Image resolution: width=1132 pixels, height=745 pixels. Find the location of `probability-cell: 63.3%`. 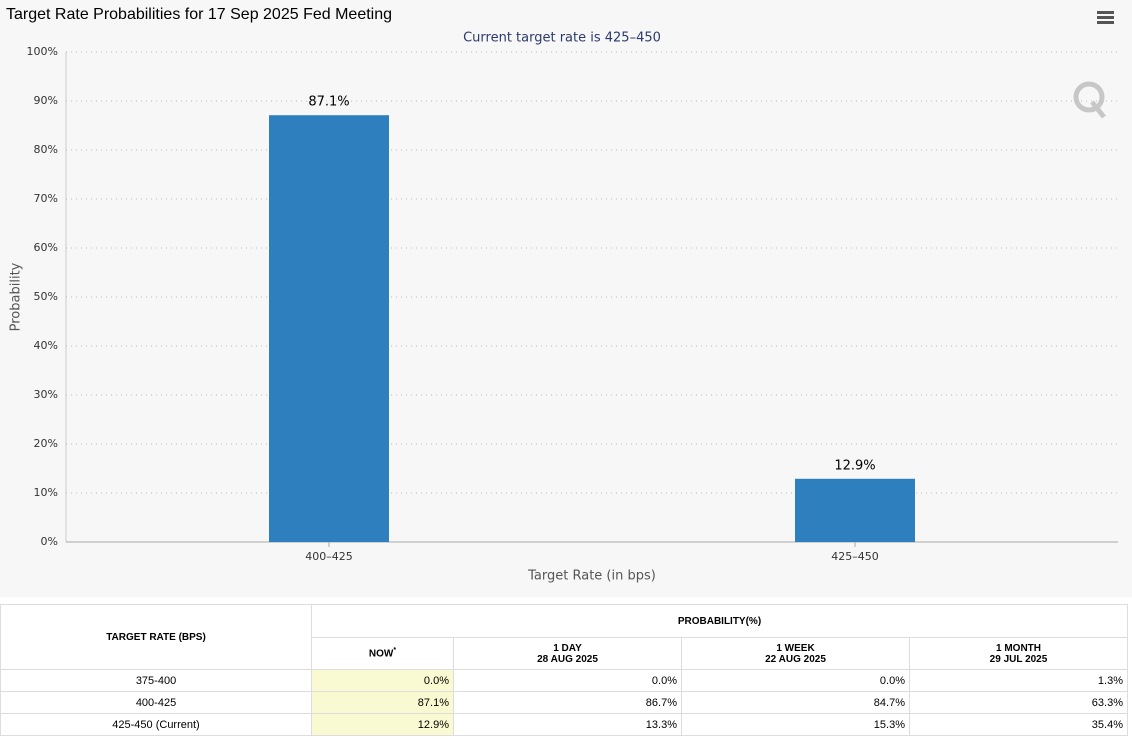

probability-cell: 63.3% is located at coordinates (1018, 702).